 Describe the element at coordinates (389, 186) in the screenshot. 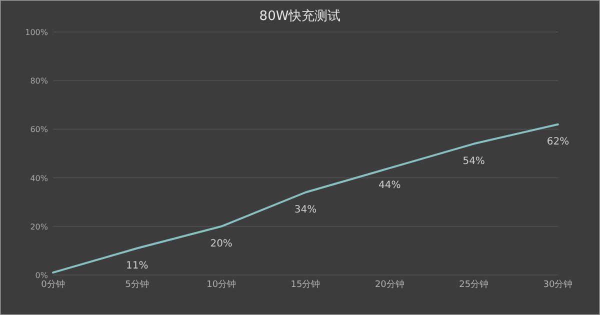

I see `data-label: 44%` at that location.